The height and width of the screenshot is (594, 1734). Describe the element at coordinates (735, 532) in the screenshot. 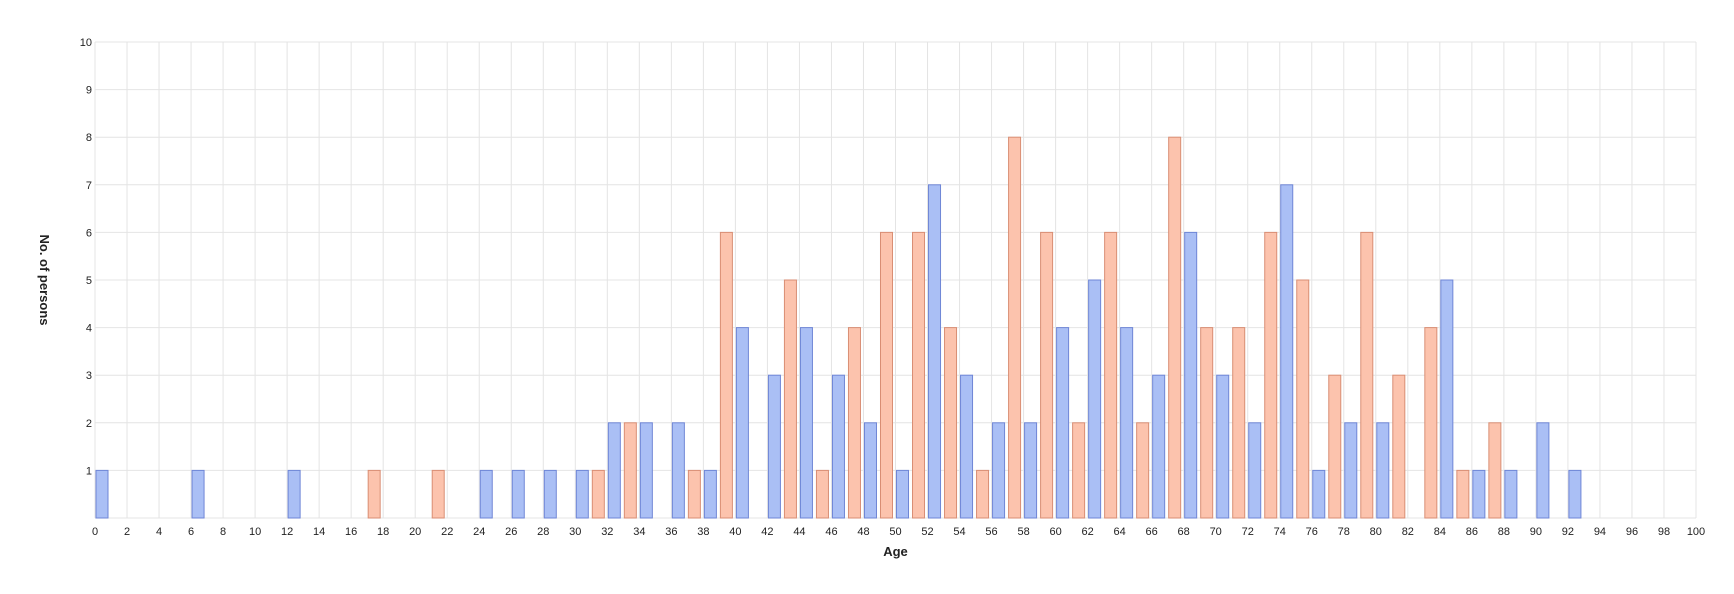

I see `x-tick-label: 40` at that location.